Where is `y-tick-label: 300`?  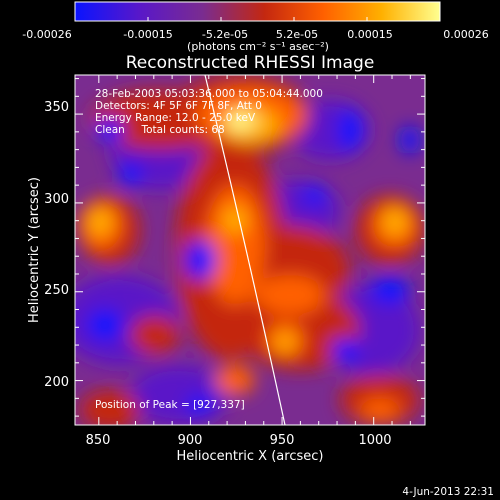 y-tick-label: 300 is located at coordinates (56, 199).